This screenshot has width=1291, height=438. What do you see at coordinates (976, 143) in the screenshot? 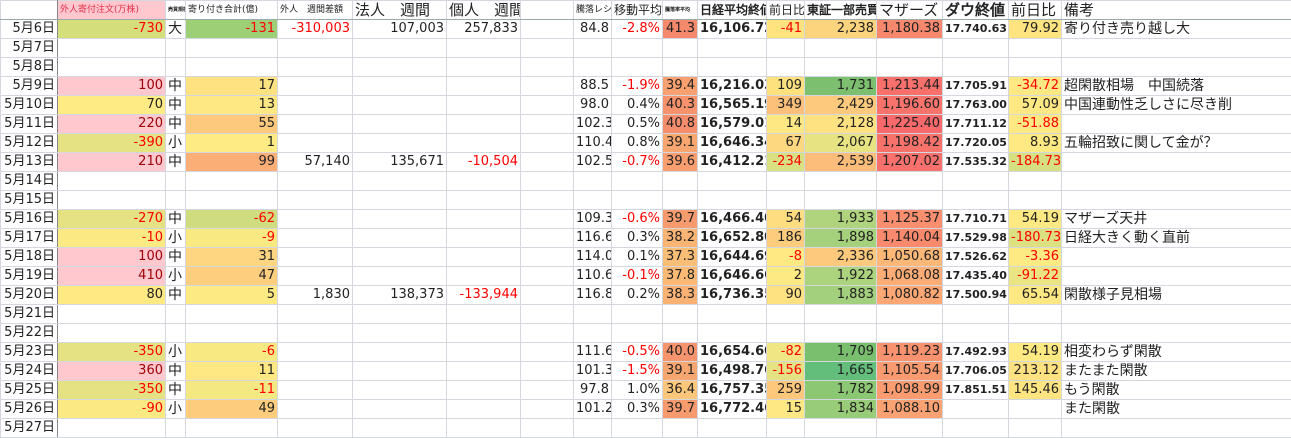
I see `cell-dow-close: 17.720.05` at bounding box center [976, 143].